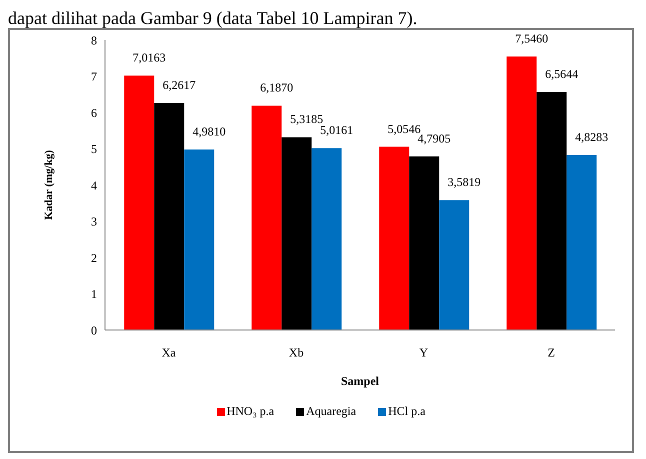  What do you see at coordinates (551, 353) in the screenshot?
I see `x-tick-label: Z` at bounding box center [551, 353].